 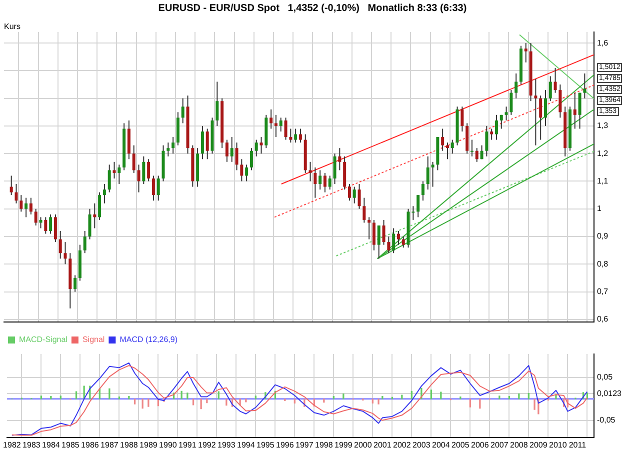 What do you see at coordinates (93, 339) in the screenshot?
I see `legend-label: Signal` at bounding box center [93, 339].